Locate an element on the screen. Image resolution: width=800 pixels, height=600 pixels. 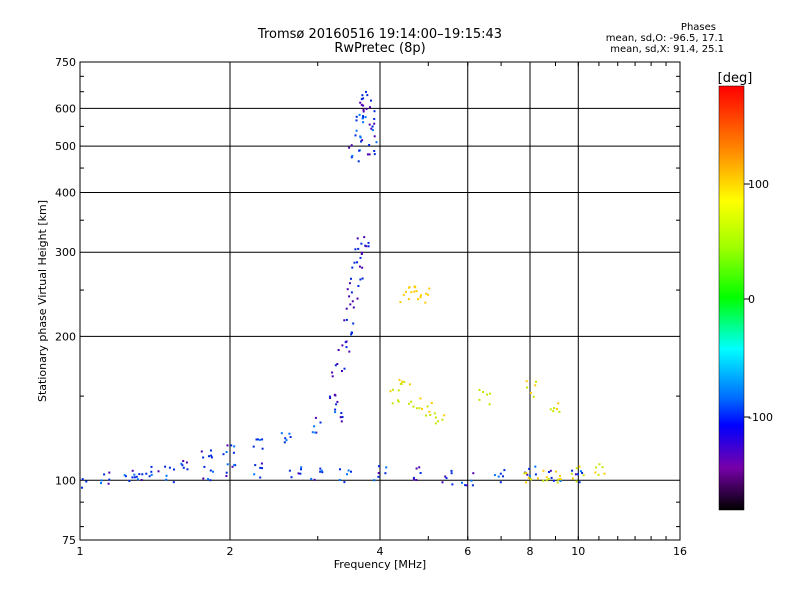
x-tick-label: 8 is located at coordinates (530, 551).